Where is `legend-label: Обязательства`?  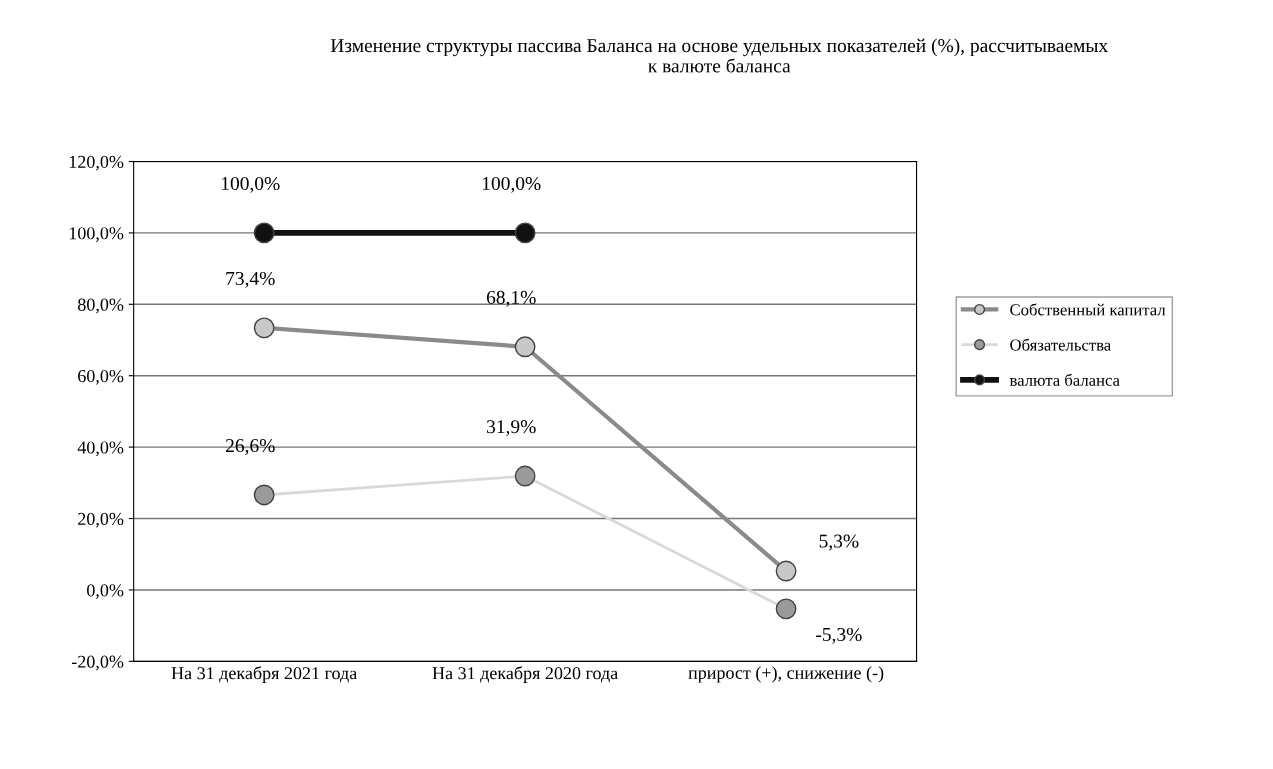 legend-label: Обязательства is located at coordinates (1060, 344).